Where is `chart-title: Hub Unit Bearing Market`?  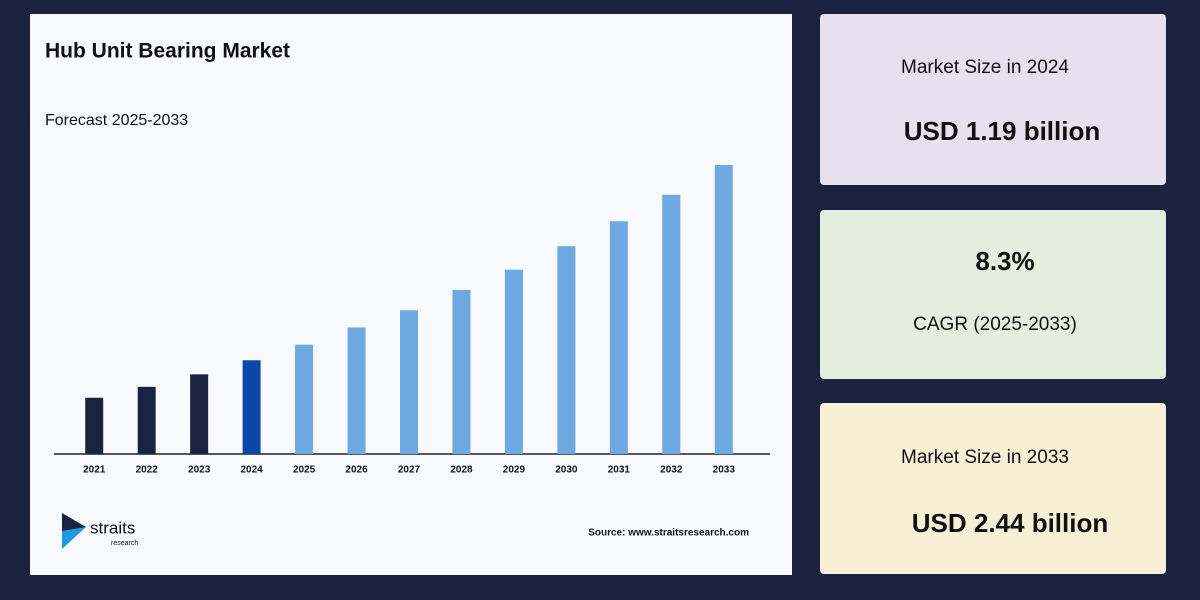
chart-title: Hub Unit Bearing Market is located at coordinates (167, 51).